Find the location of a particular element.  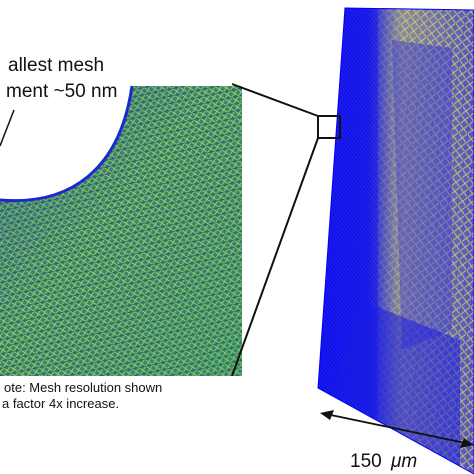

dimension-label: 150 μm is located at coordinates (383, 461).